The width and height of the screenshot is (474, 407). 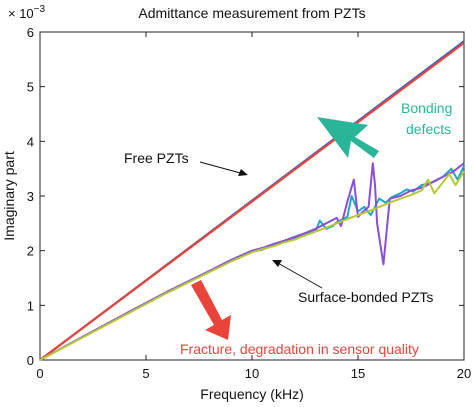 I want to click on bonding-defects-line1: Bonding, so click(x=426, y=108).